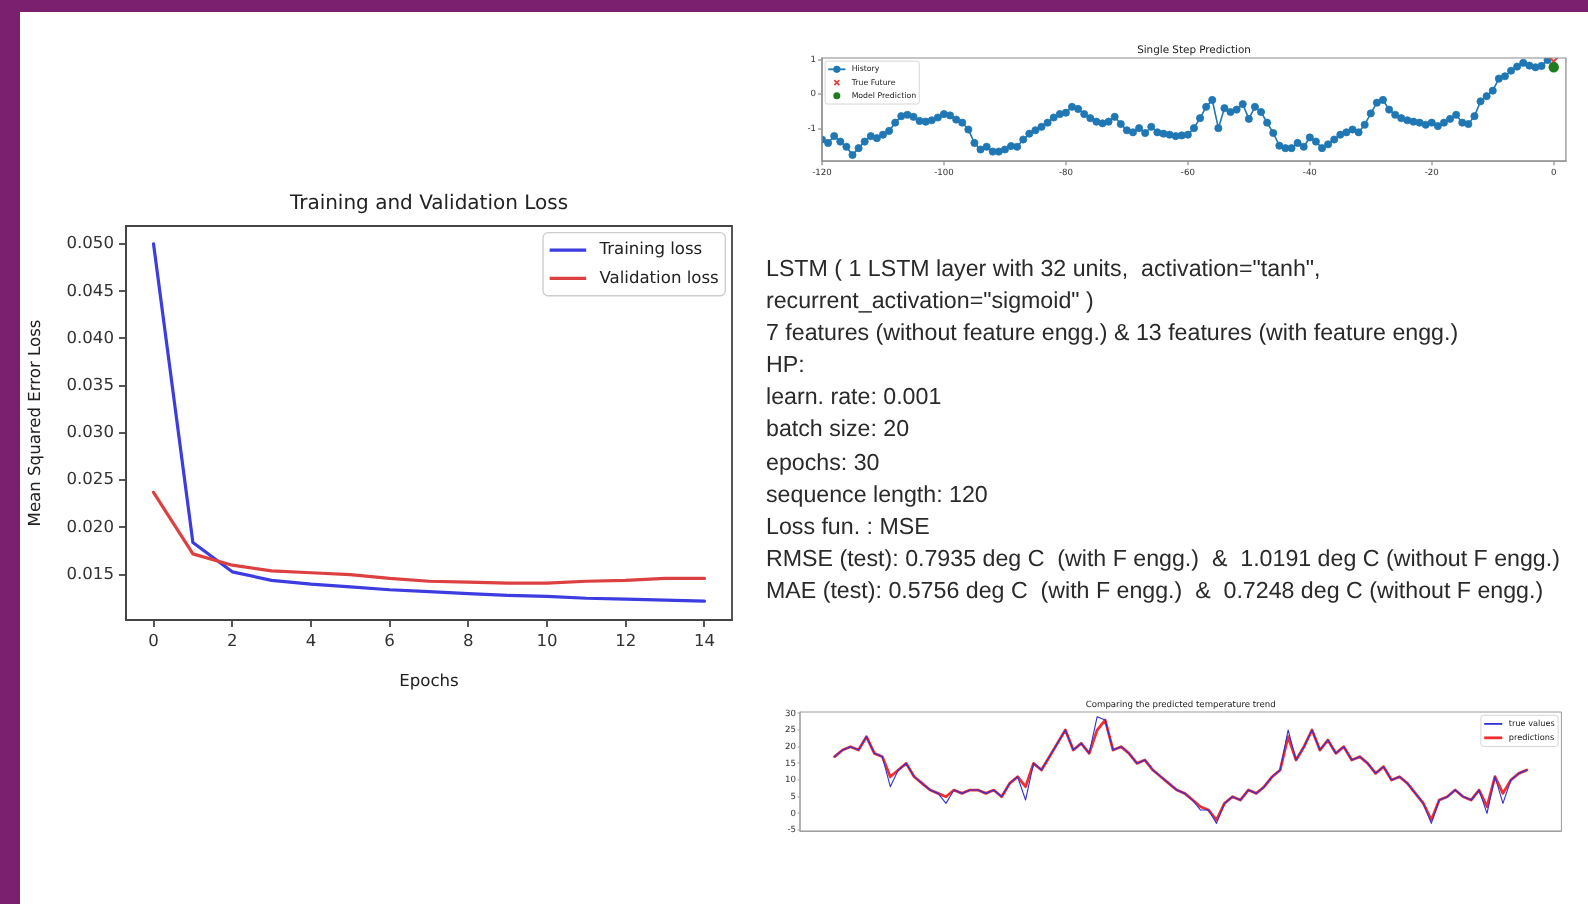 This screenshot has width=1588, height=904. What do you see at coordinates (232, 640) in the screenshot?
I see `x-tick-label: 2` at bounding box center [232, 640].